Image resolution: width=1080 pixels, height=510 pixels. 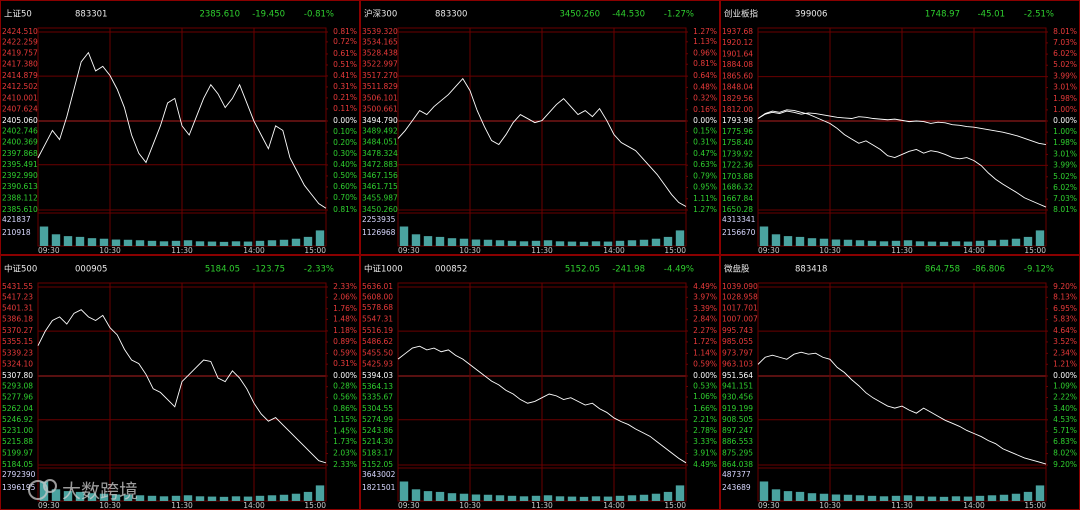 What do you see at coordinates (582, 270) in the screenshot?
I see `last-price: 5152.05` at bounding box center [582, 270].